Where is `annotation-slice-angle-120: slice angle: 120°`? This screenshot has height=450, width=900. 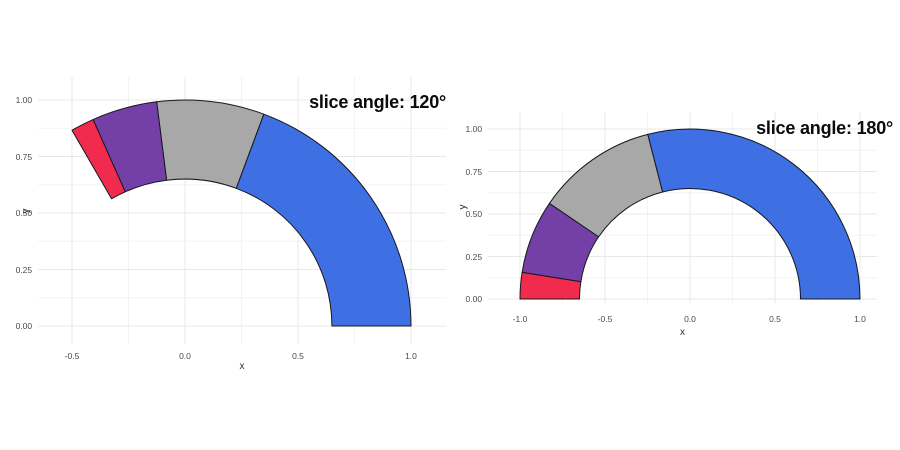
annotation-slice-angle-120: slice angle: 120° is located at coordinates (377, 102).